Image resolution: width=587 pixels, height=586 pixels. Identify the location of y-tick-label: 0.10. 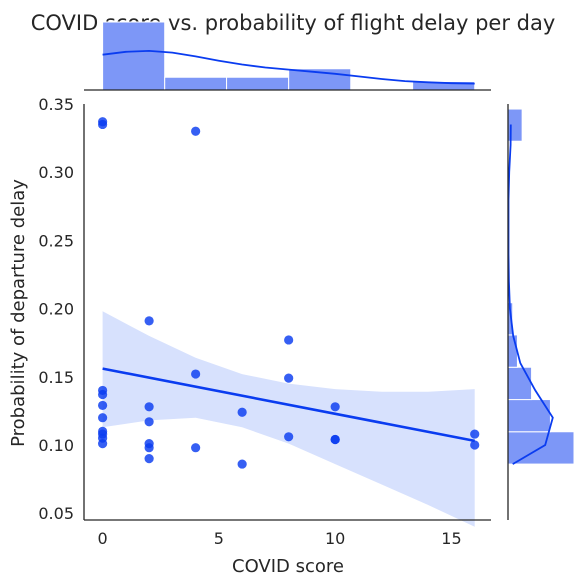
(56, 445).